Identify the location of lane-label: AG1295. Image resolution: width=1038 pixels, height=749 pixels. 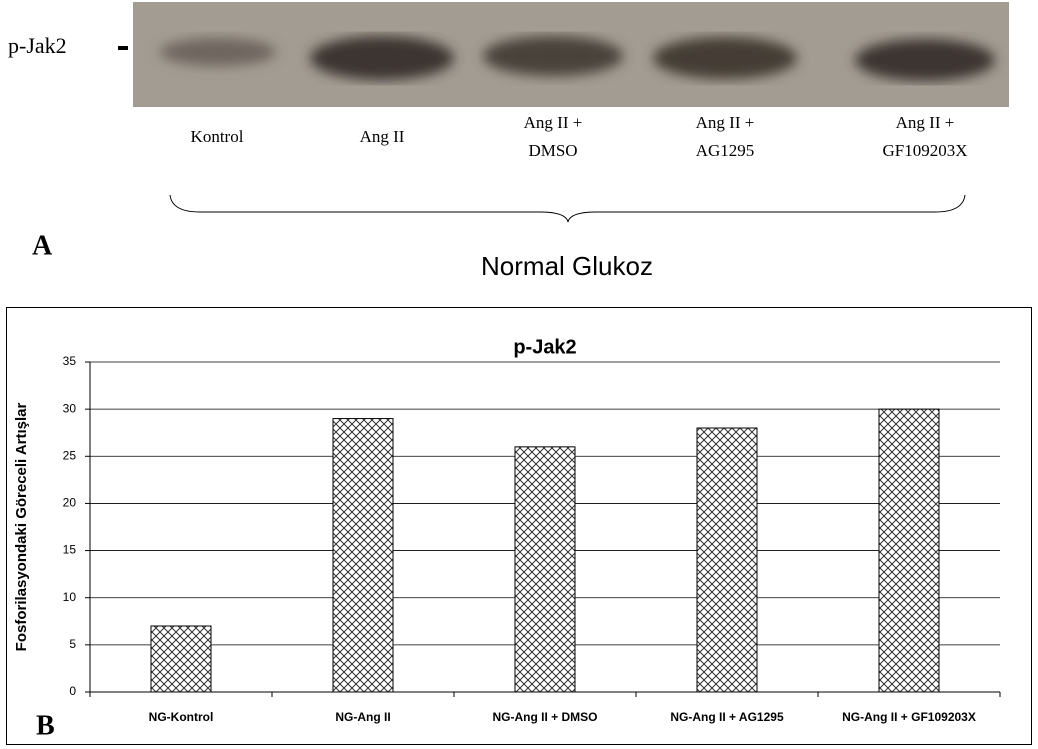
(725, 150).